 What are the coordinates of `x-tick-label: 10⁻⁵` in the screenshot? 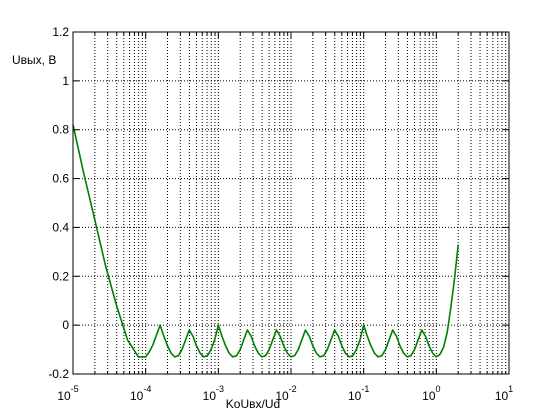 It's located at (67, 393).